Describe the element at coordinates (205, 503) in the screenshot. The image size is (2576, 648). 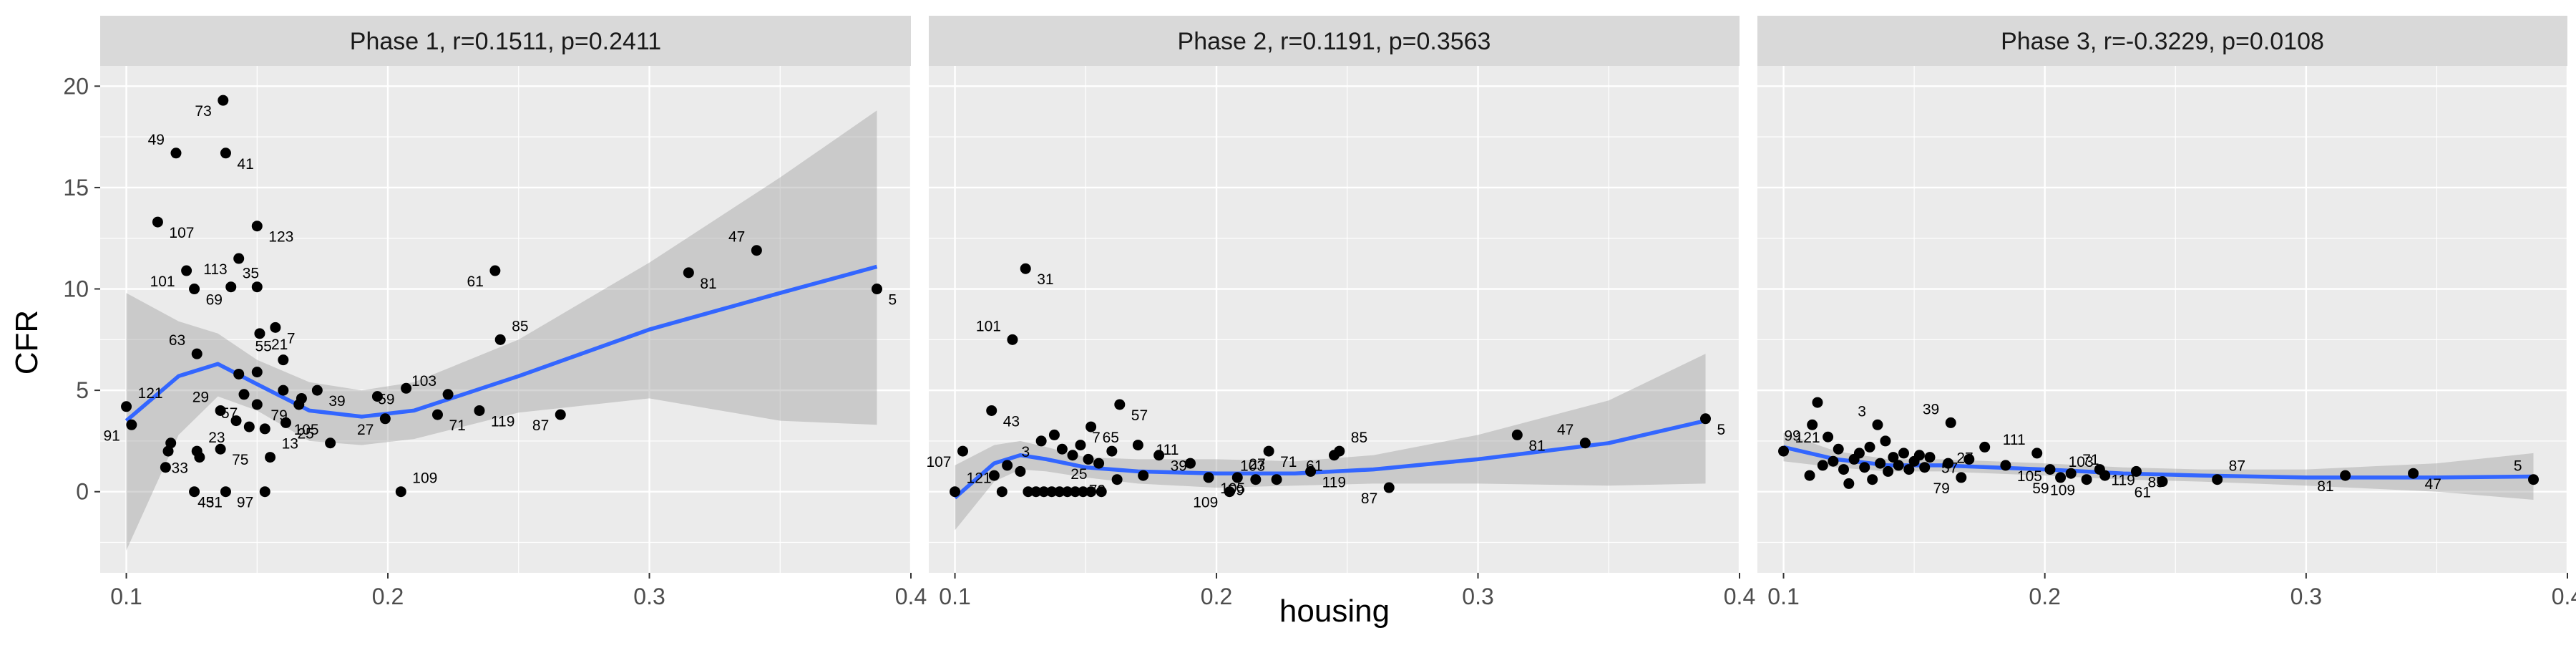
I see `point-label: 45` at that location.